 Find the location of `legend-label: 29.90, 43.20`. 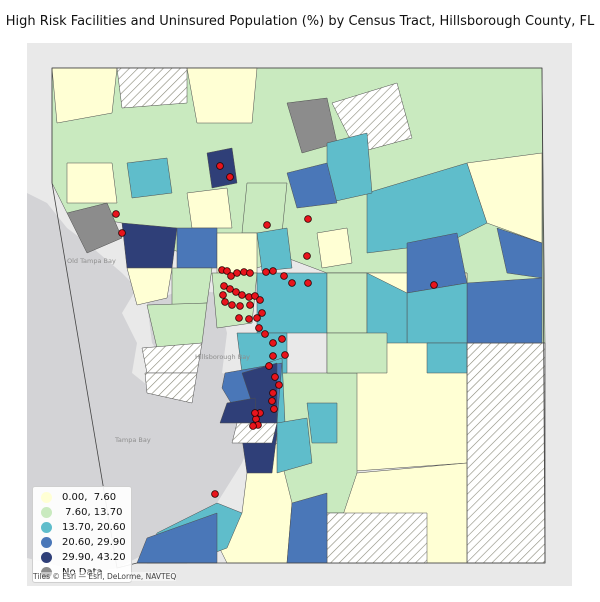

legend-label: 29.90, 43.20 is located at coordinates (94, 557).